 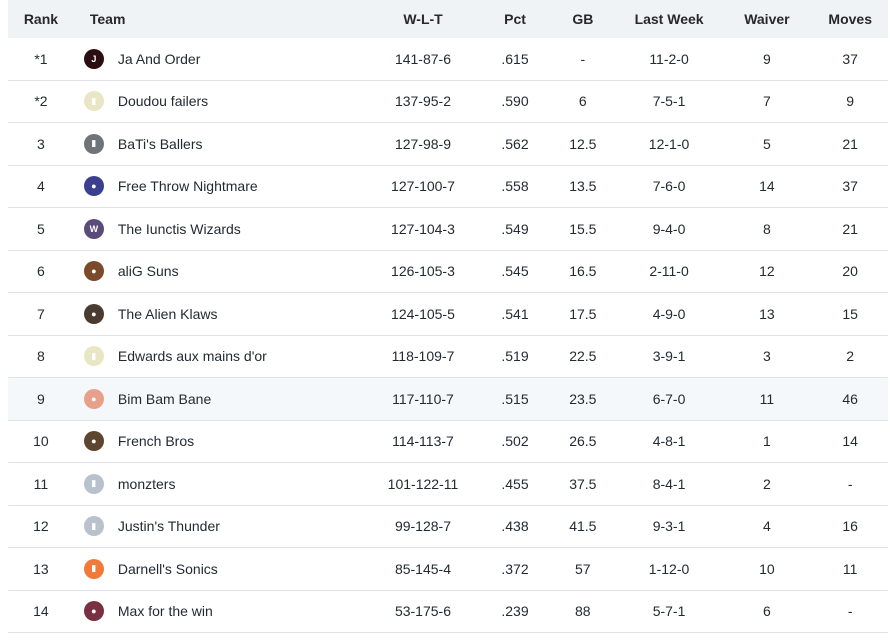 What do you see at coordinates (148, 271) in the screenshot?
I see `team-name-link: aliG Suns` at bounding box center [148, 271].